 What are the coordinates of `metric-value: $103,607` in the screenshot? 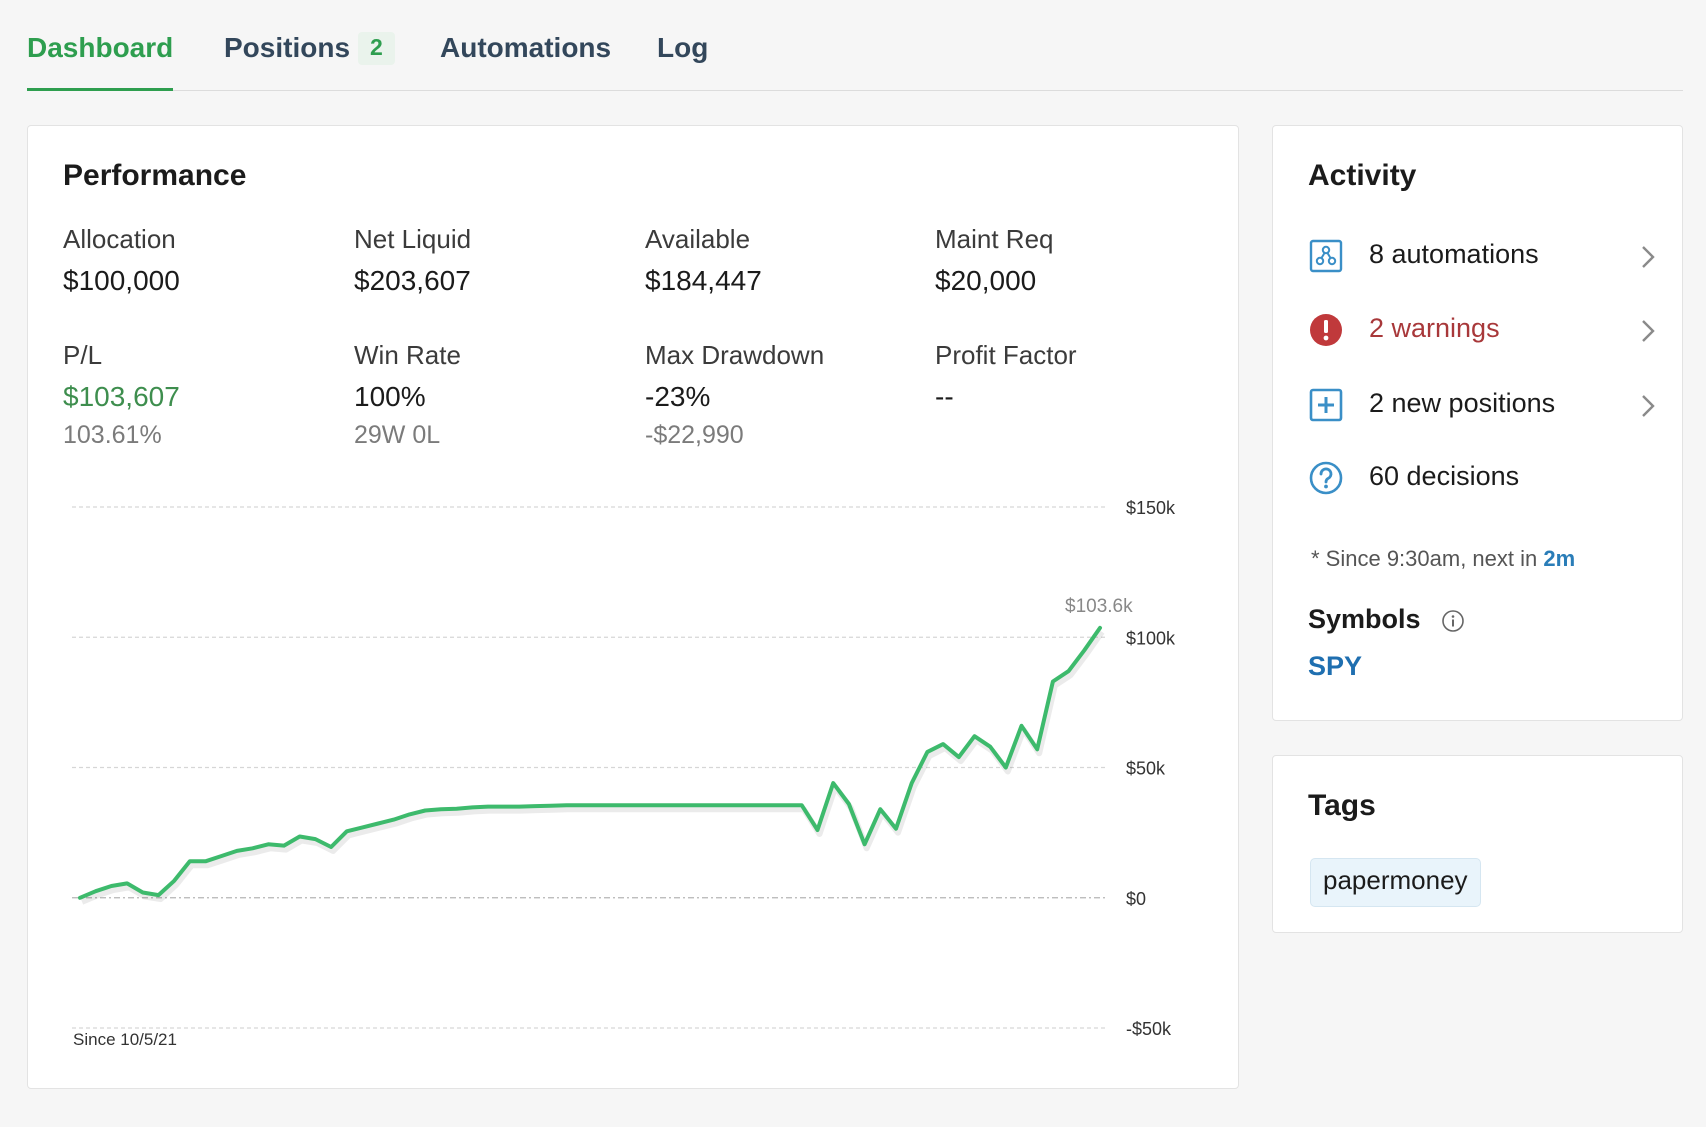 It's located at (121, 396).